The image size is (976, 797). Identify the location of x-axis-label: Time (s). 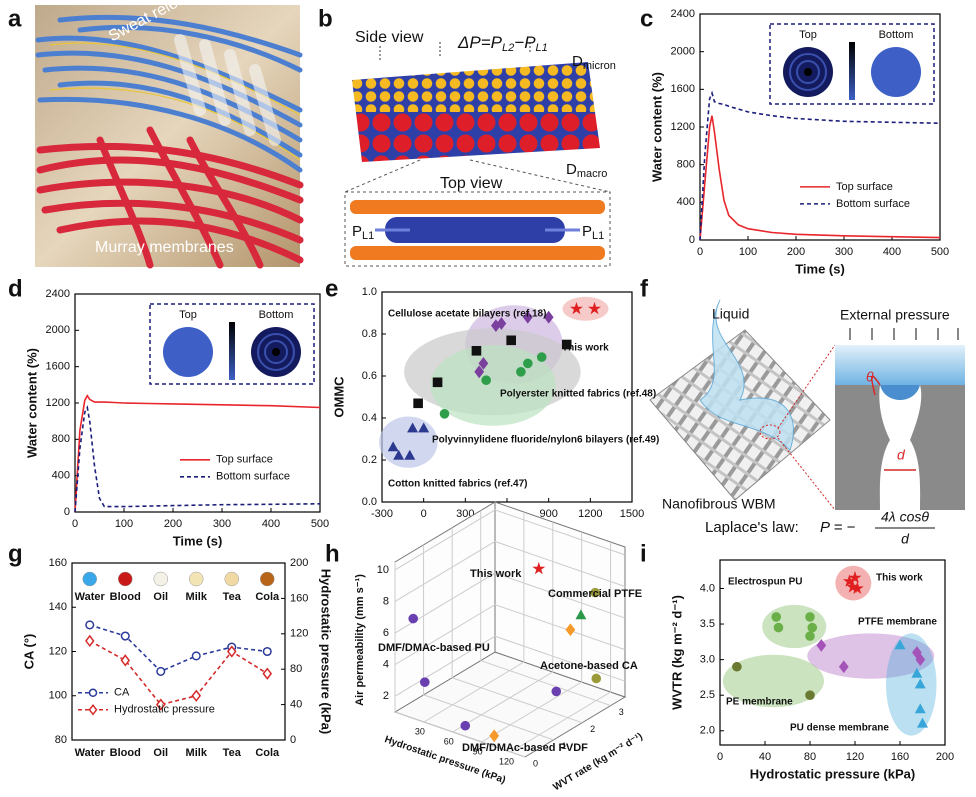
(820, 268).